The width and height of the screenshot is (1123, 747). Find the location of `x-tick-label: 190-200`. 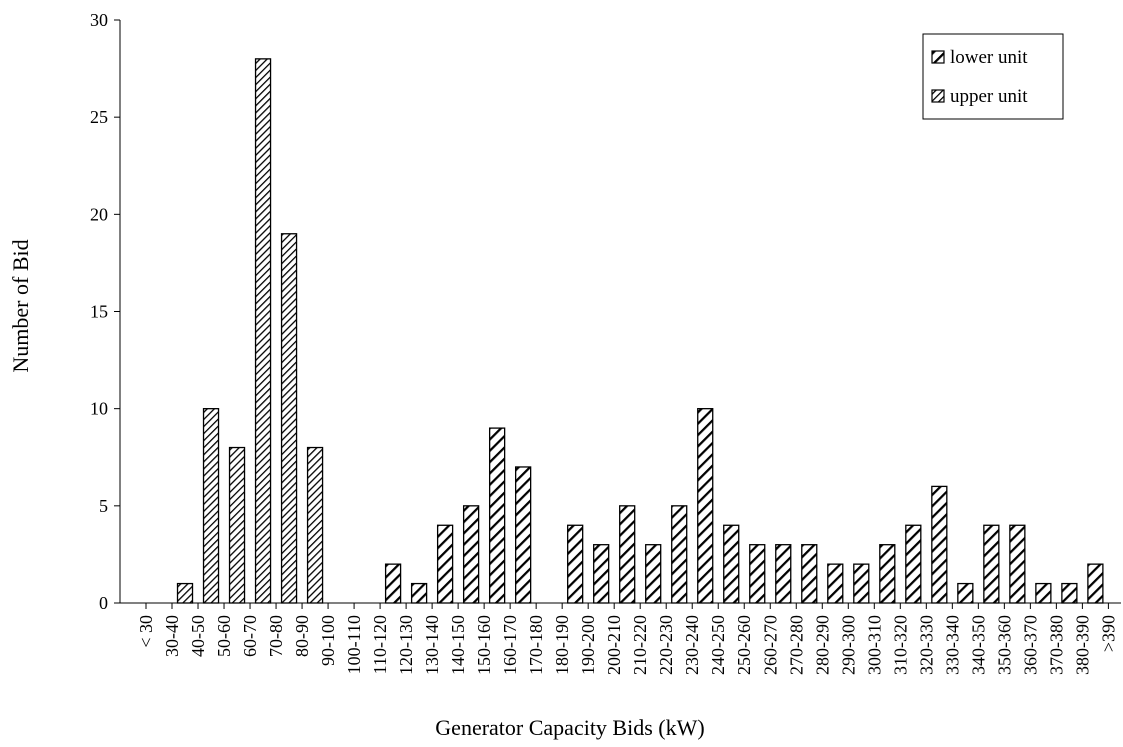

x-tick-label: 190-200 is located at coordinates (588, 645).